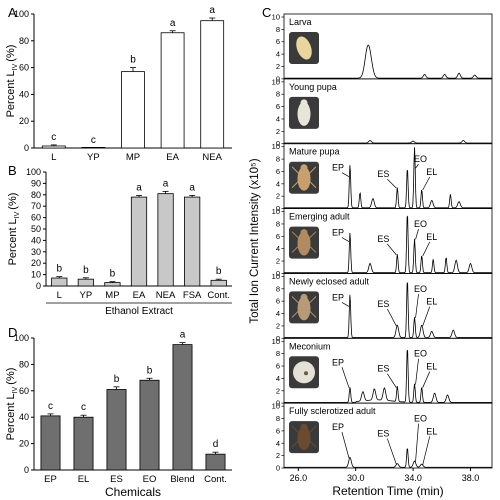  What do you see at coordinates (329, 281) in the screenshot?
I see `stage-name: Newly eclosed adult` at bounding box center [329, 281].